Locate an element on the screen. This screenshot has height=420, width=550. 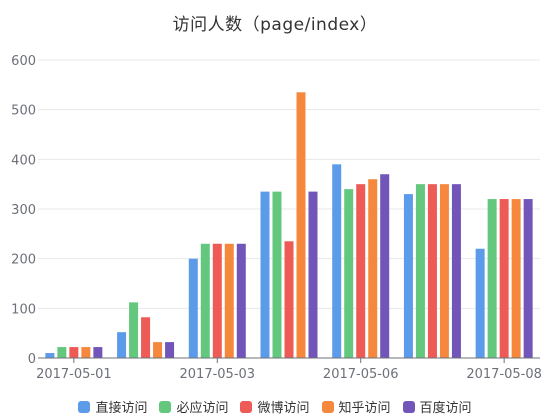
legend-item: 微博访问 is located at coordinates (275, 406).